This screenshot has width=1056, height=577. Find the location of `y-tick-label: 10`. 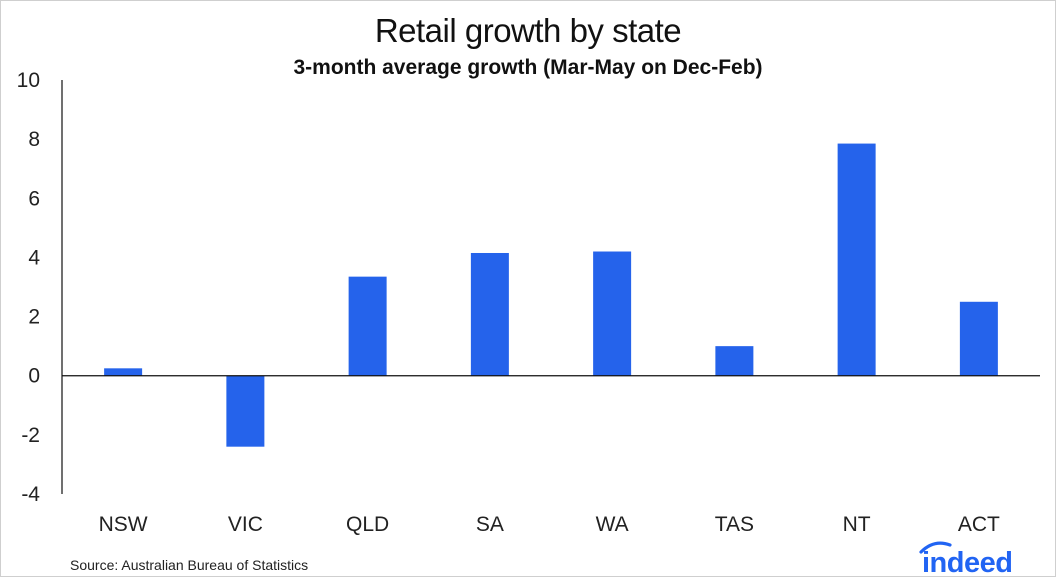

y-tick-label: 10 is located at coordinates (28, 80).